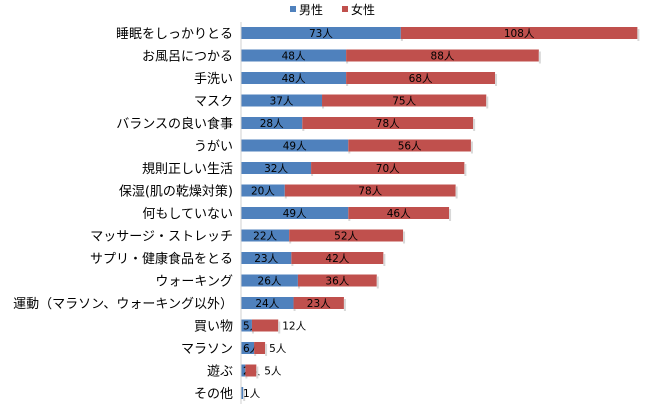 The width and height of the screenshot is (650, 407). I want to click on value-label: 108人, so click(519, 34).